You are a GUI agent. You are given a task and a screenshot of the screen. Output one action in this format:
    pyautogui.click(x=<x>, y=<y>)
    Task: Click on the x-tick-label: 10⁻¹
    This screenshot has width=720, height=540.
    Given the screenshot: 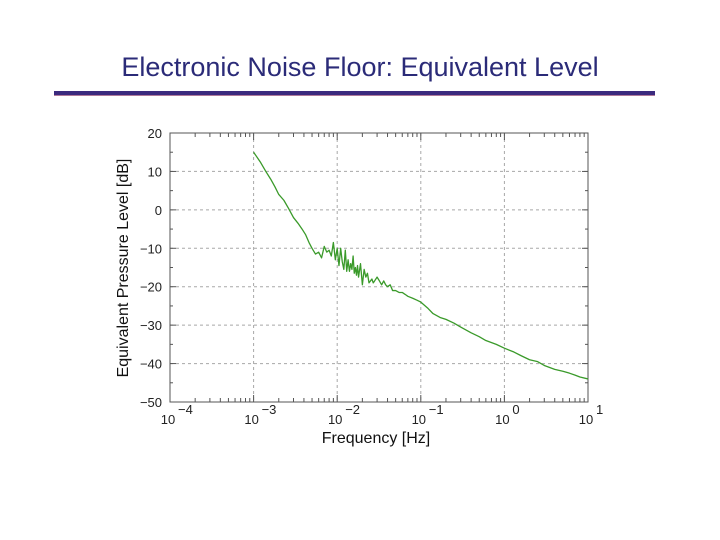 What is the action you would take?
    pyautogui.click(x=428, y=414)
    